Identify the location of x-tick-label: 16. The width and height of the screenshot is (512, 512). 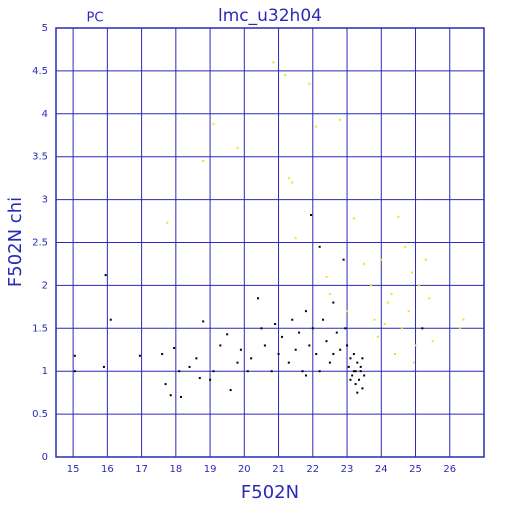
(107, 469).